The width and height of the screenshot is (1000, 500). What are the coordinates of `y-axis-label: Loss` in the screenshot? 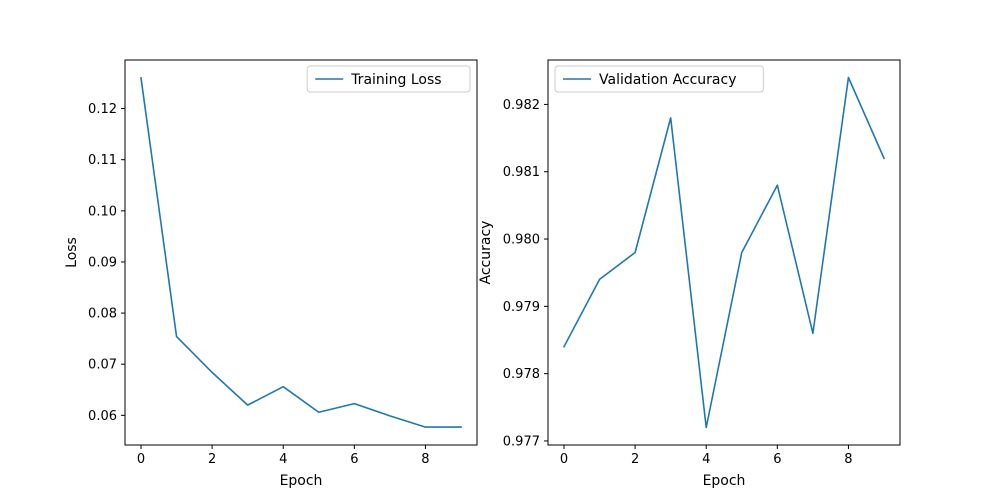 It's located at (72, 252).